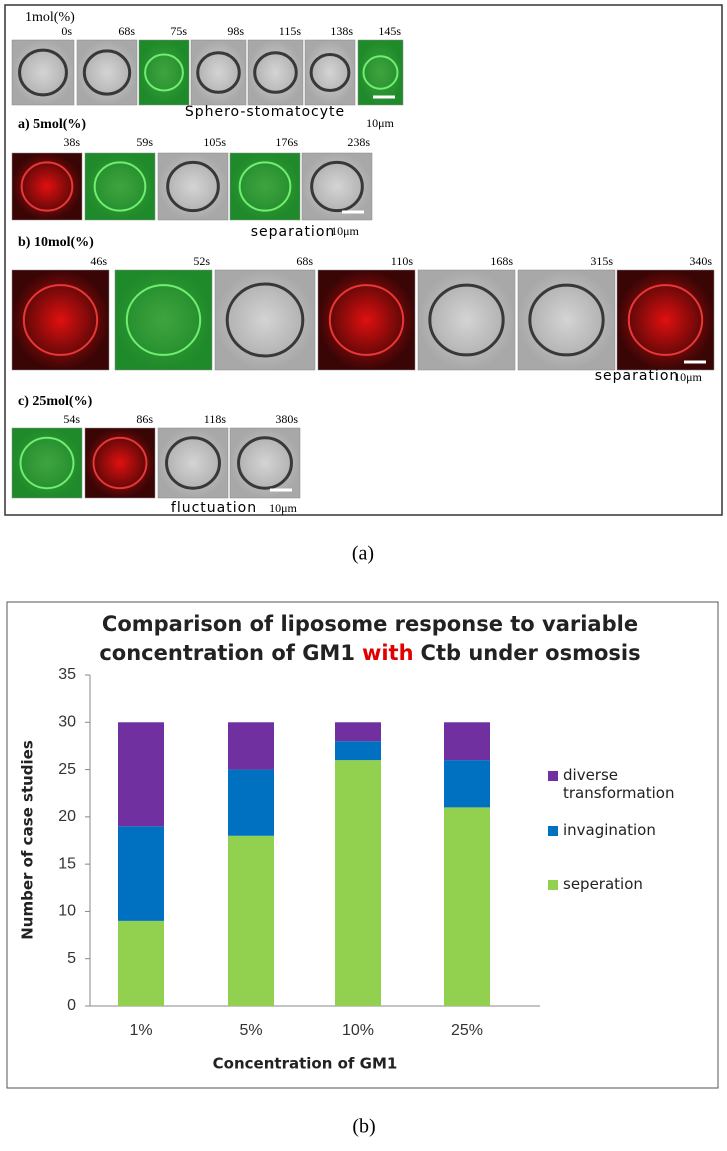  I want to click on legend-entry: invagination, so click(609, 830).